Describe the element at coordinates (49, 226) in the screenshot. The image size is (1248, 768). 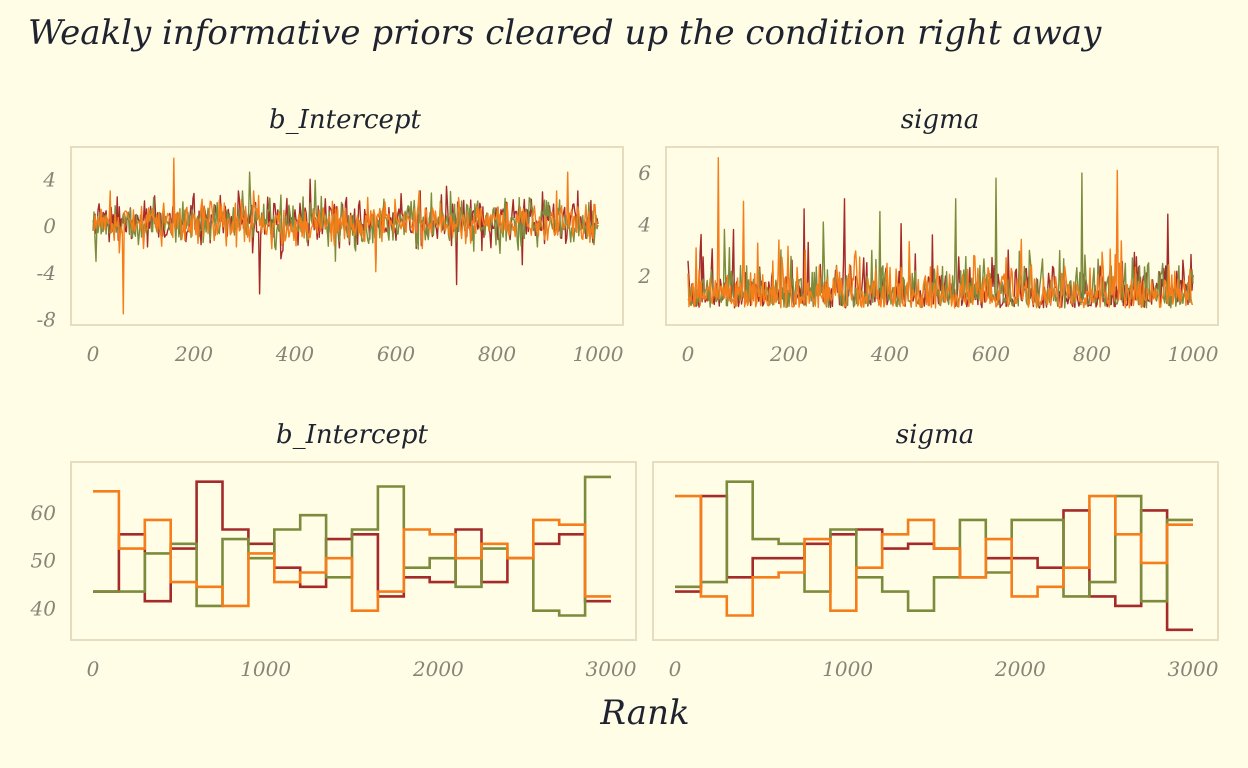
I see `y-tick-label: 0` at that location.